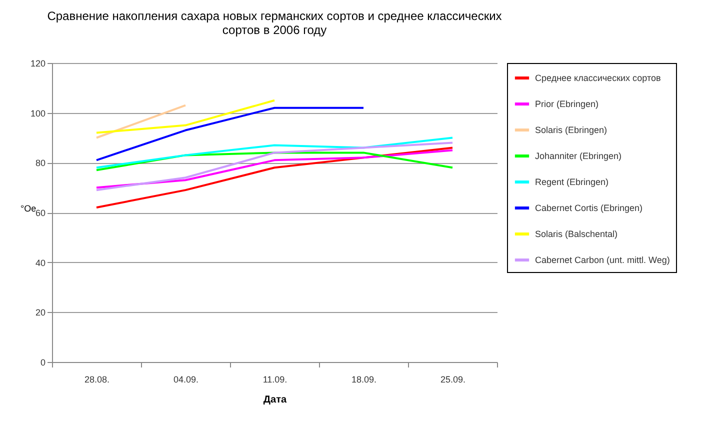 This screenshot has width=720, height=446. Describe the element at coordinates (38, 63) in the screenshot. I see `y-tick-label: 120` at that location.